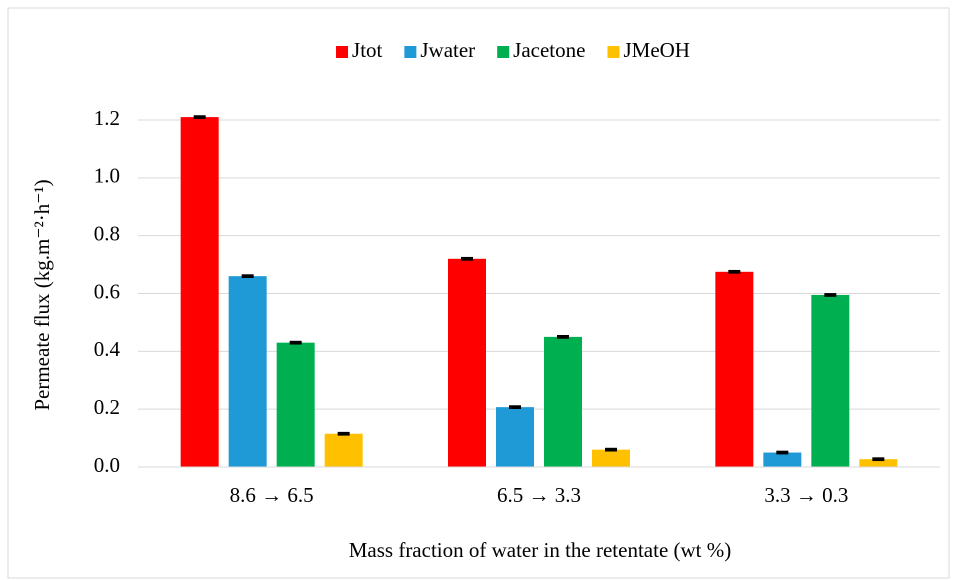 This screenshot has width=958, height=580. Describe the element at coordinates (107, 233) in the screenshot. I see `y-tick-label: 0.8` at that location.